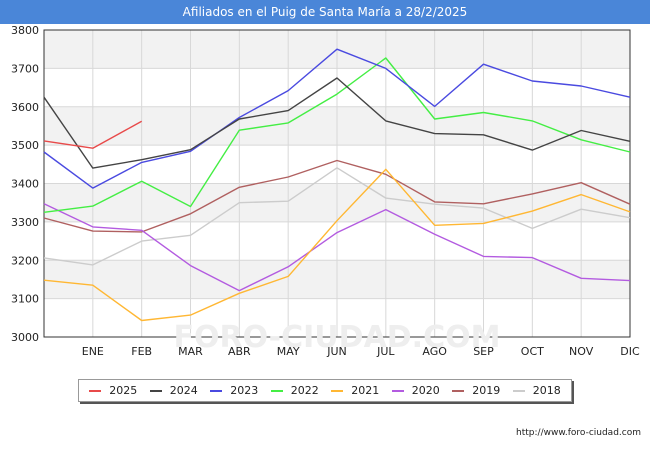 Image resolution: width=650 pixels, height=450 pixels. What do you see at coordinates (25, 184) in the screenshot?
I see `y-tick-label: 3400` at bounding box center [25, 184].